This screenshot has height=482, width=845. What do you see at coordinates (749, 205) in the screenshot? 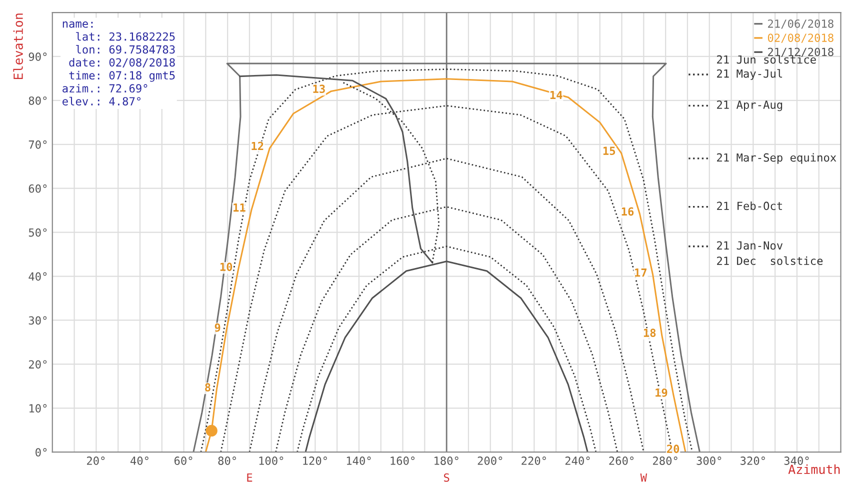
I see `legend-label: 21 Feb-Oct` at bounding box center [749, 205].